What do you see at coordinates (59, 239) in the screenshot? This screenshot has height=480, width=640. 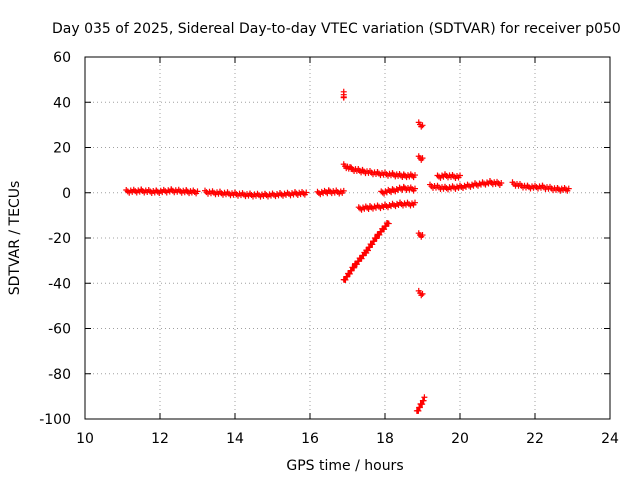 I see `y-tick-label: -20` at bounding box center [59, 239].